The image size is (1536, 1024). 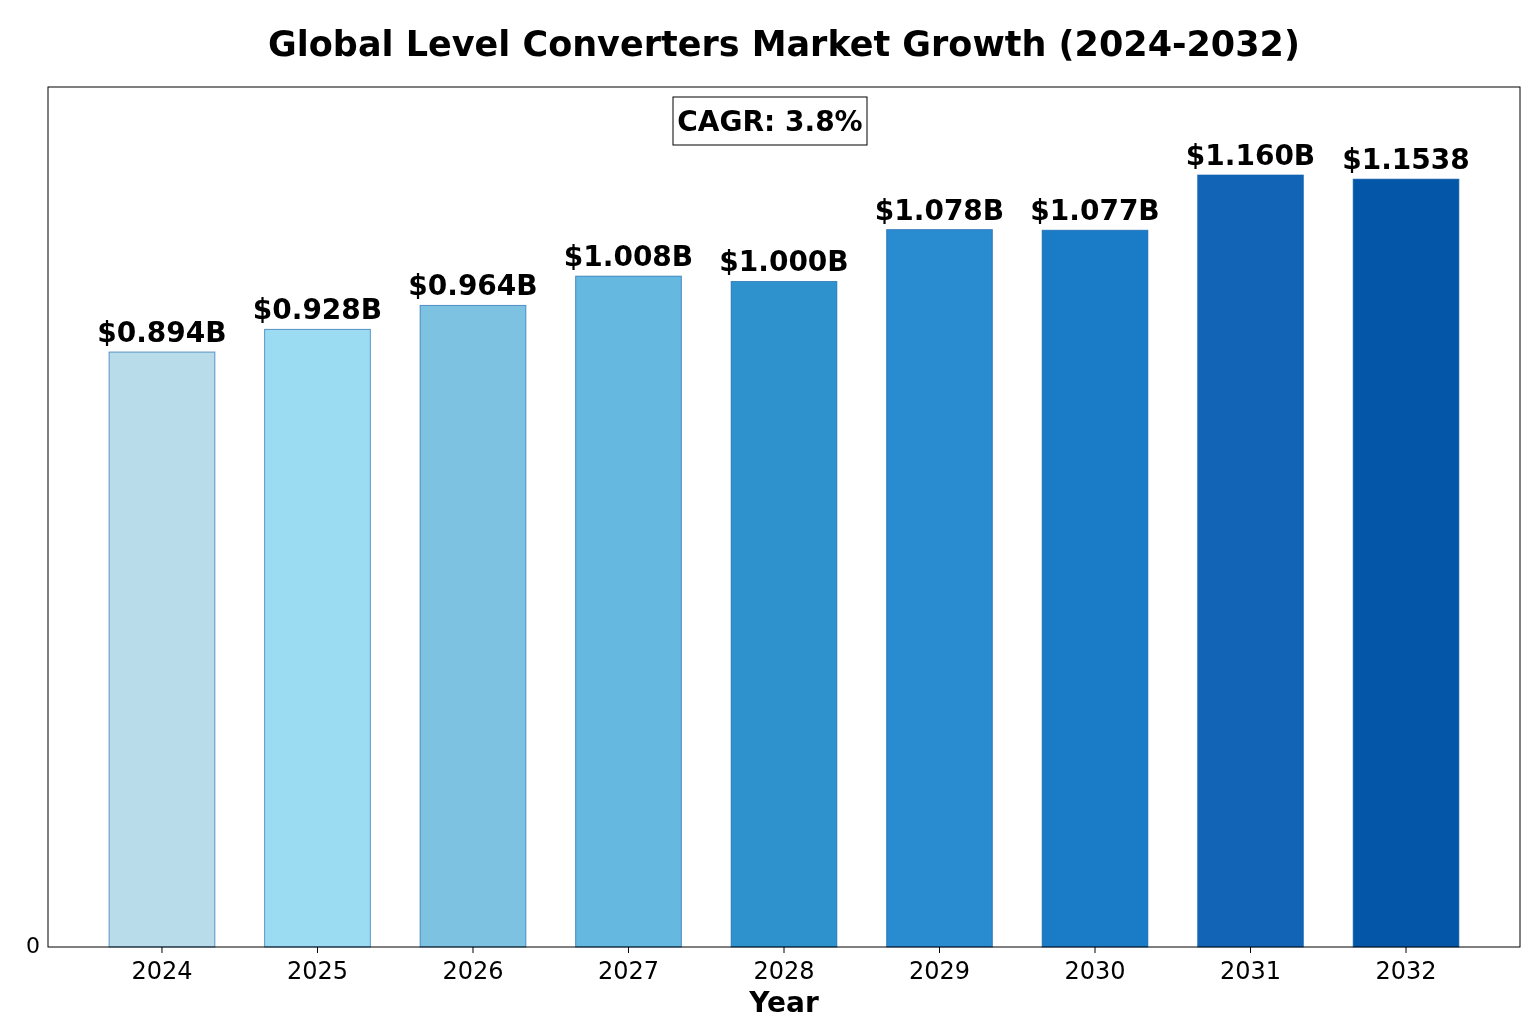 I want to click on data-label: $1.077B, so click(x=1095, y=211).